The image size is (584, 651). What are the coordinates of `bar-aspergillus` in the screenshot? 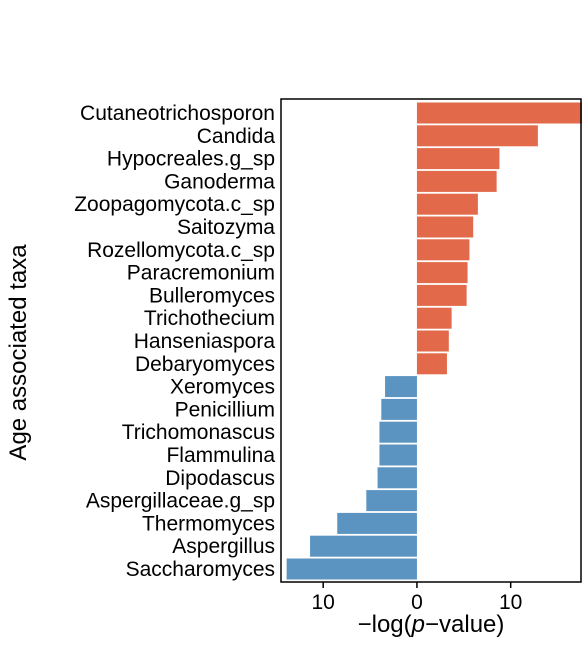 It's located at (363, 546).